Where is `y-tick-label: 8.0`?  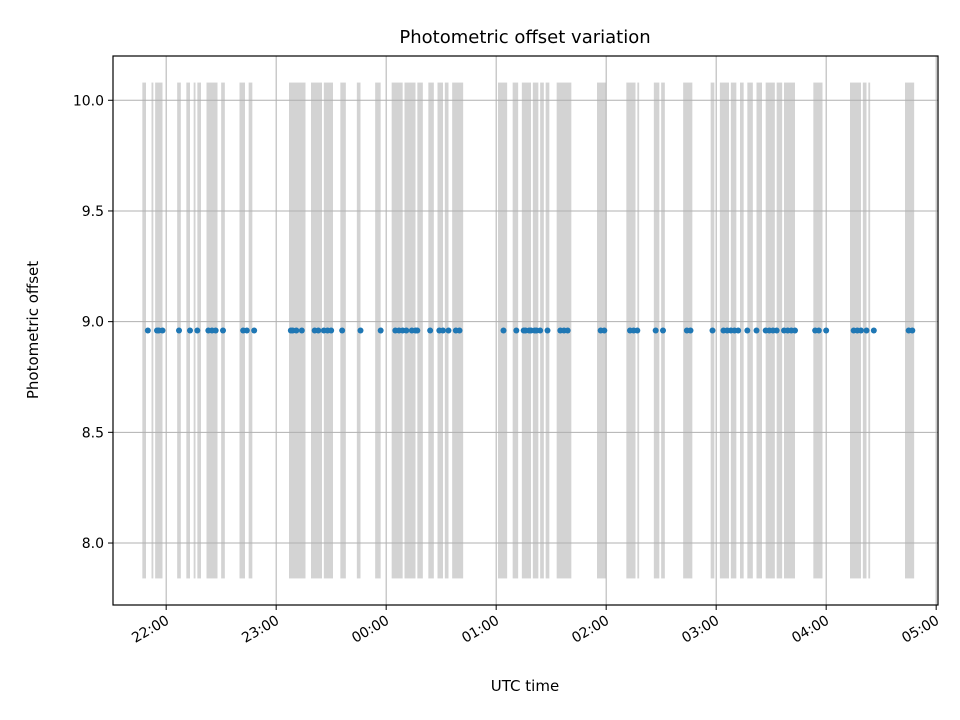 y-tick-label: 8.0 is located at coordinates (93, 544).